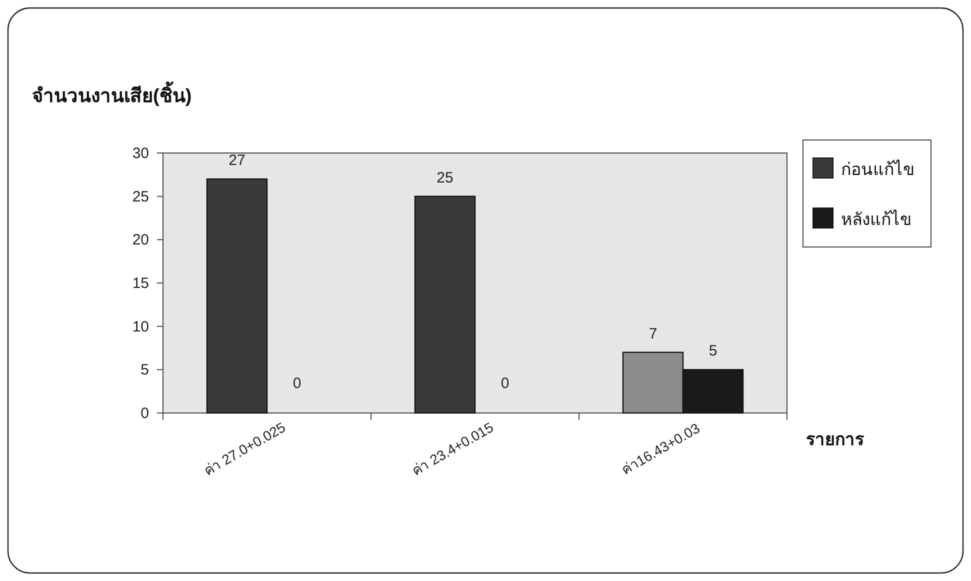  What do you see at coordinates (140, 197) in the screenshot?
I see `y-tick-label: 25` at bounding box center [140, 197].